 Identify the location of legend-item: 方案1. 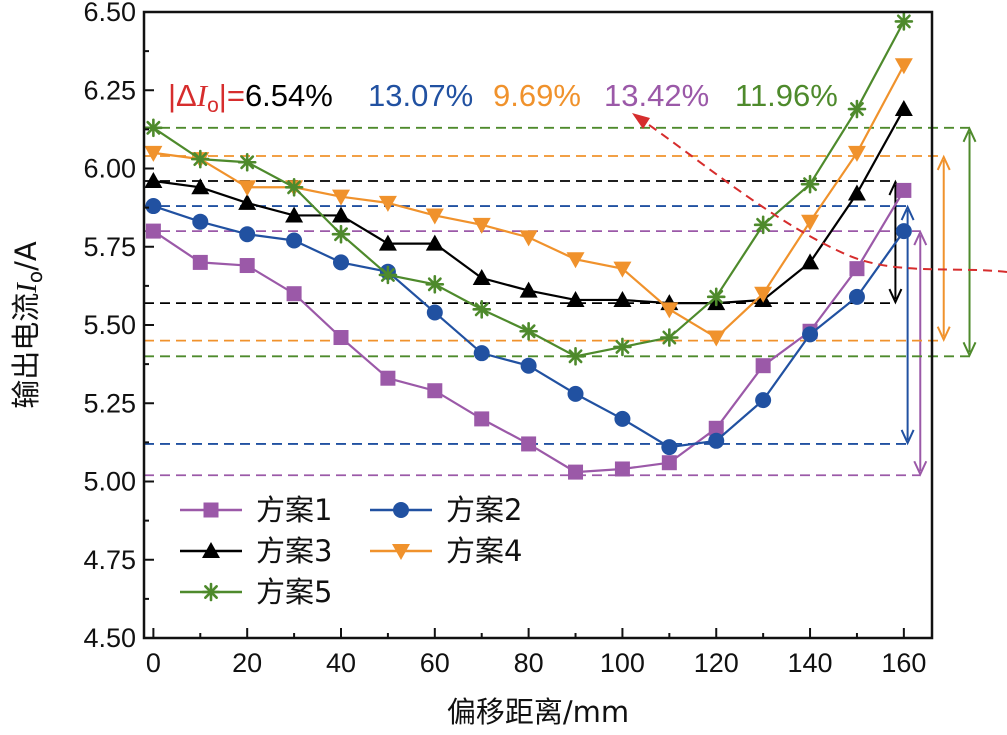
(256, 510).